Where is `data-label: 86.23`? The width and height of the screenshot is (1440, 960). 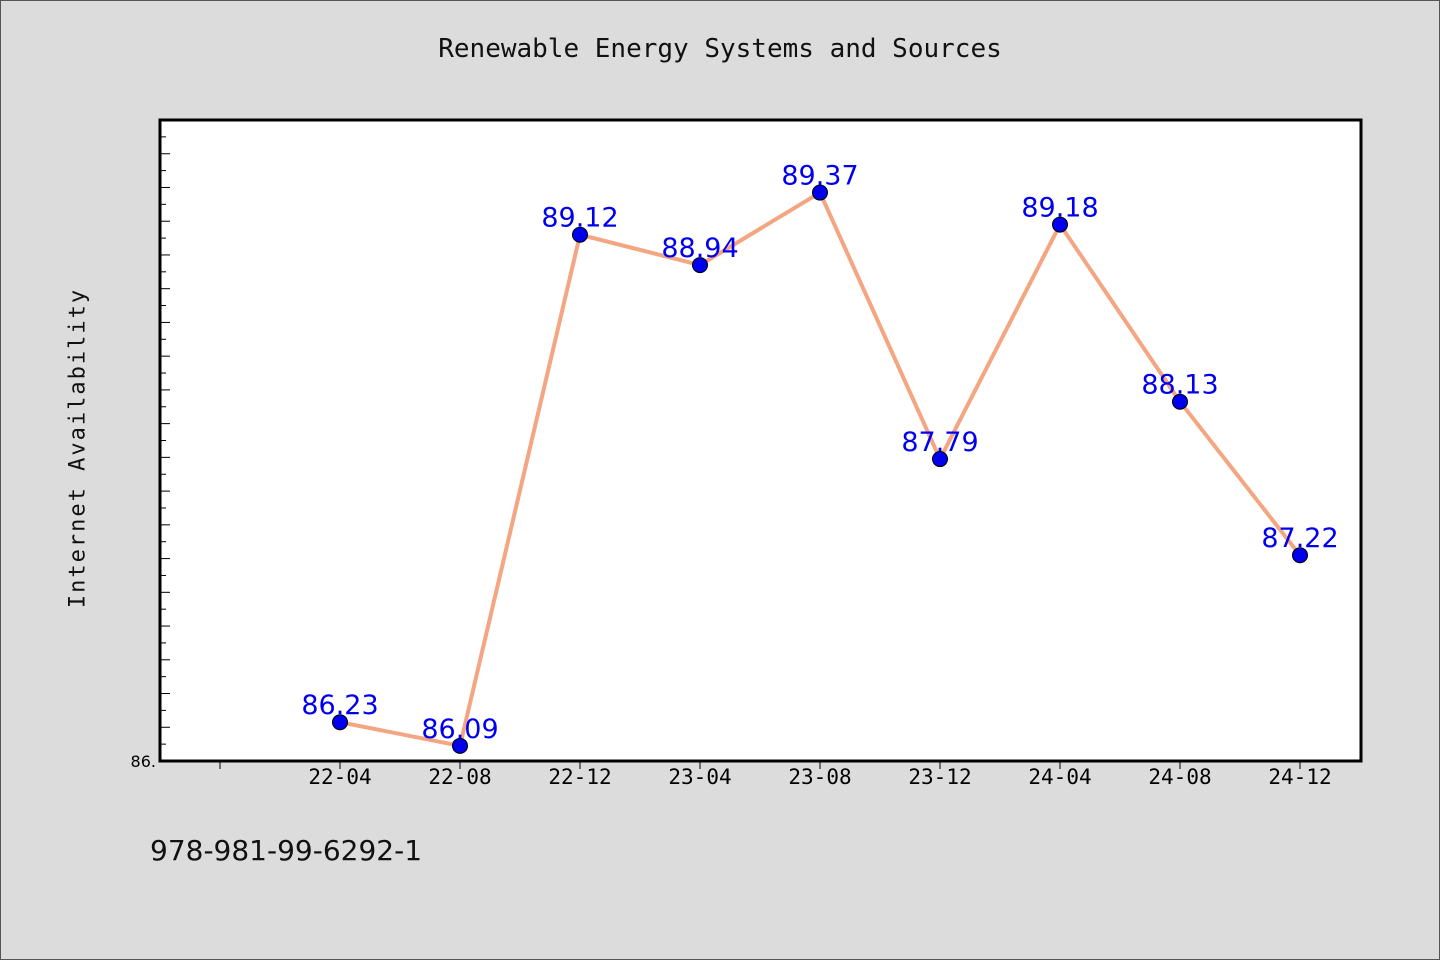 data-label: 86.23 is located at coordinates (339, 705).